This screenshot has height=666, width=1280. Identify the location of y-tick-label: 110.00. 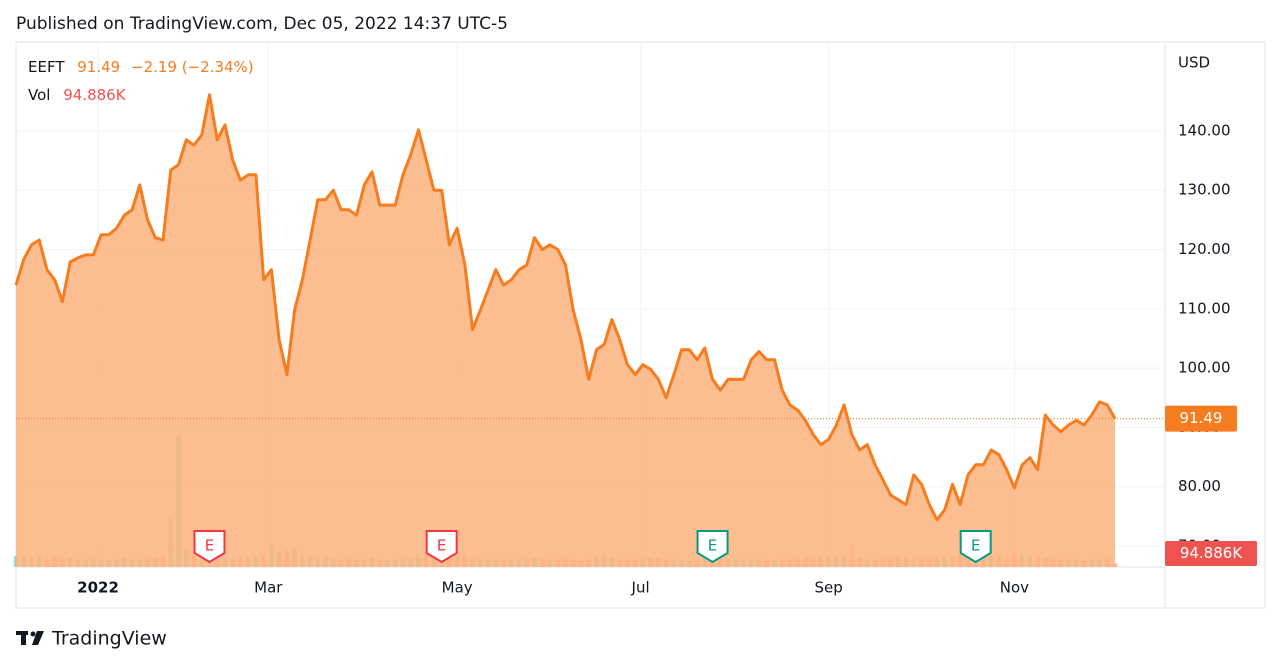
(1204, 308).